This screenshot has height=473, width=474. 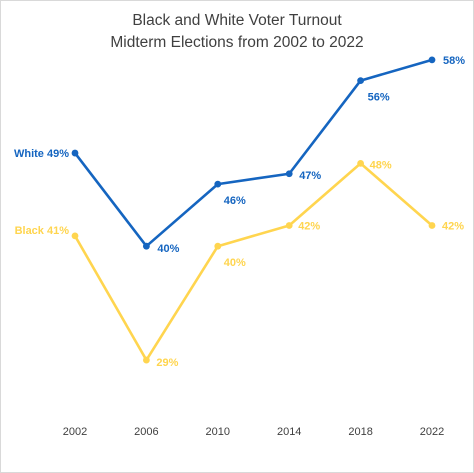 I want to click on chart-title: Black and White Voter Turnout, so click(x=237, y=20).